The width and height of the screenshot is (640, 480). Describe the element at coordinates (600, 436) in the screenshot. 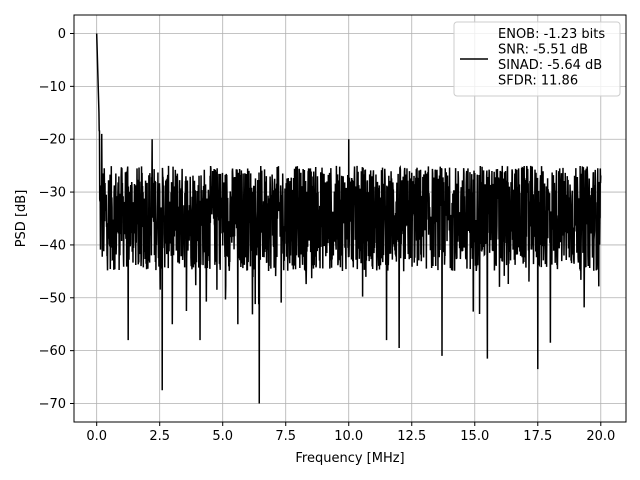

I see `x-tick-label: 20.0` at that location.